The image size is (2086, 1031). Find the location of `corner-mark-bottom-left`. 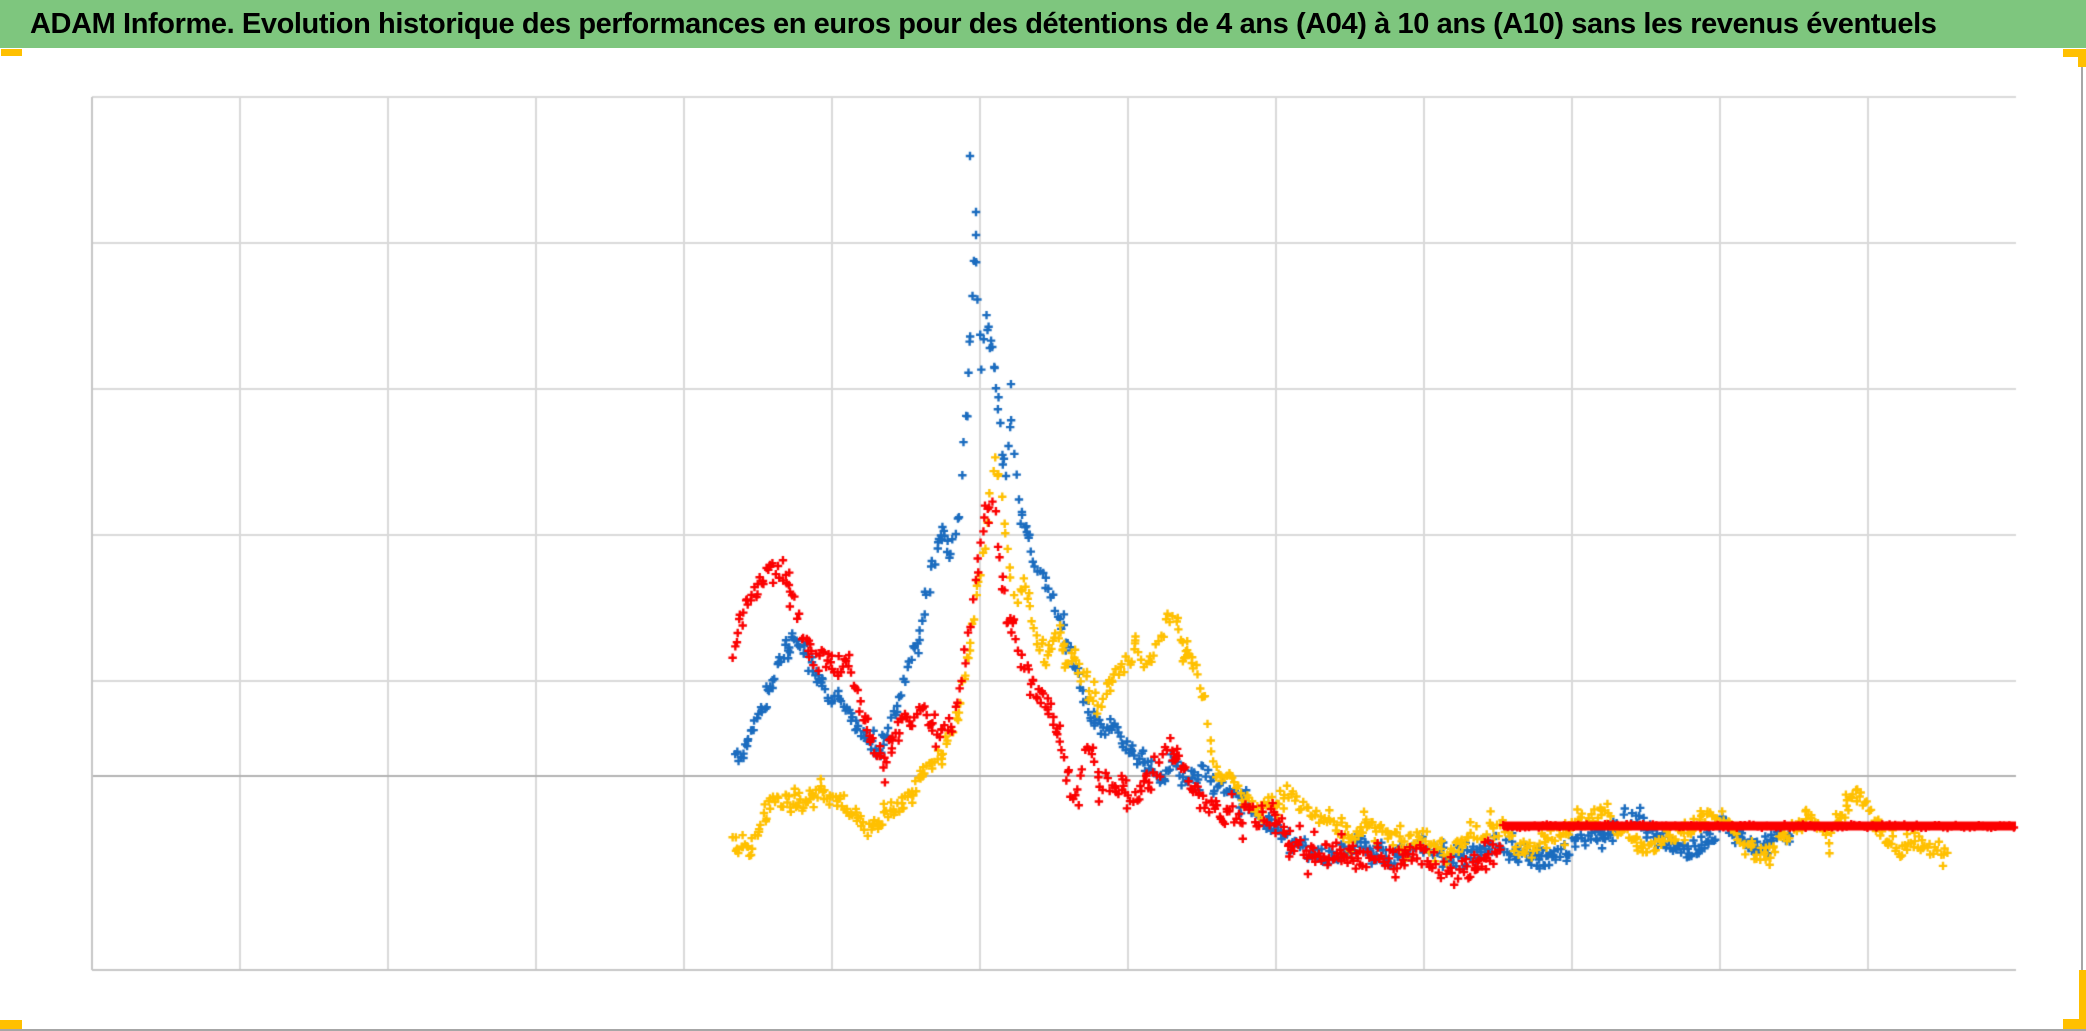

corner-mark-bottom-left is located at coordinates (11, 1025).